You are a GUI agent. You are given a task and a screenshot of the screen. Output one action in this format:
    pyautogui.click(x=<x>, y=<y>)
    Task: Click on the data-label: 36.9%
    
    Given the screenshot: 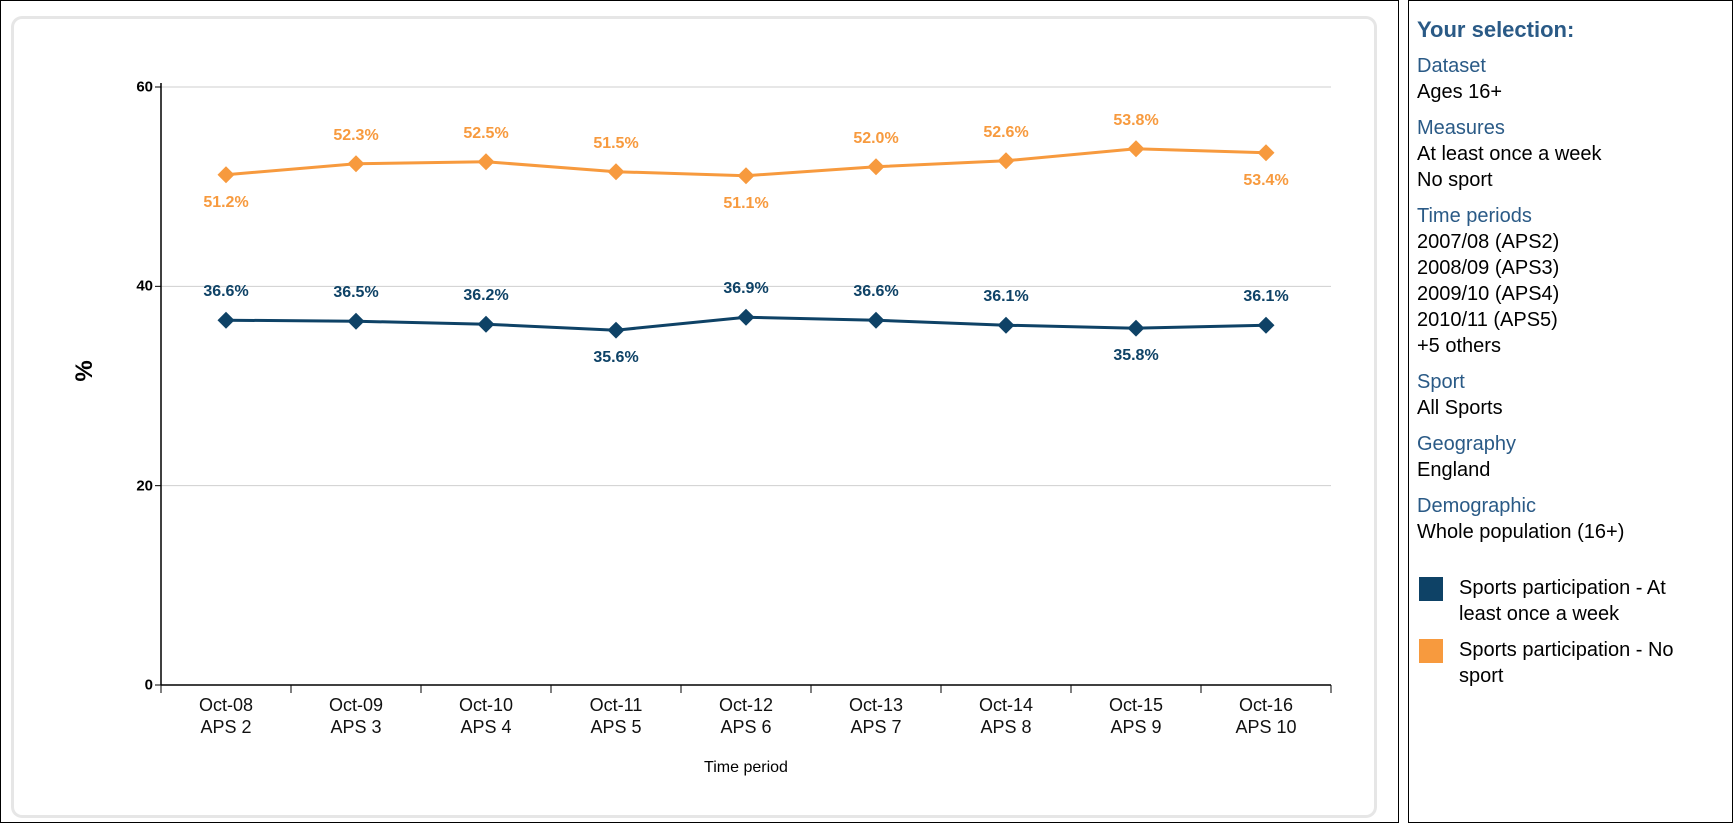 What is the action you would take?
    pyautogui.click(x=746, y=289)
    